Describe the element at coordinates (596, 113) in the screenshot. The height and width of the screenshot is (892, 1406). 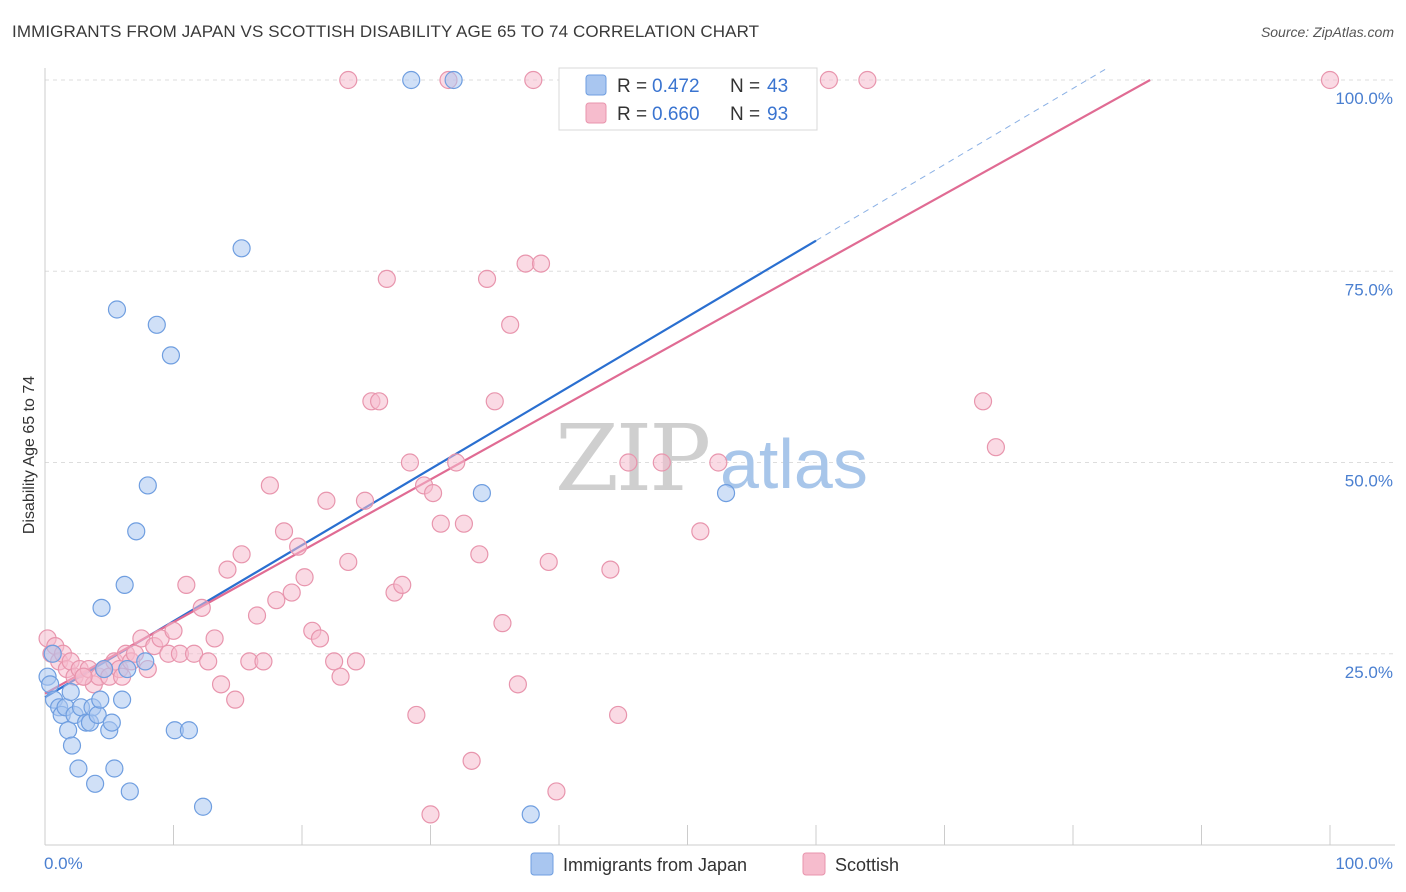
I see `legend-swatch-scottish` at that location.